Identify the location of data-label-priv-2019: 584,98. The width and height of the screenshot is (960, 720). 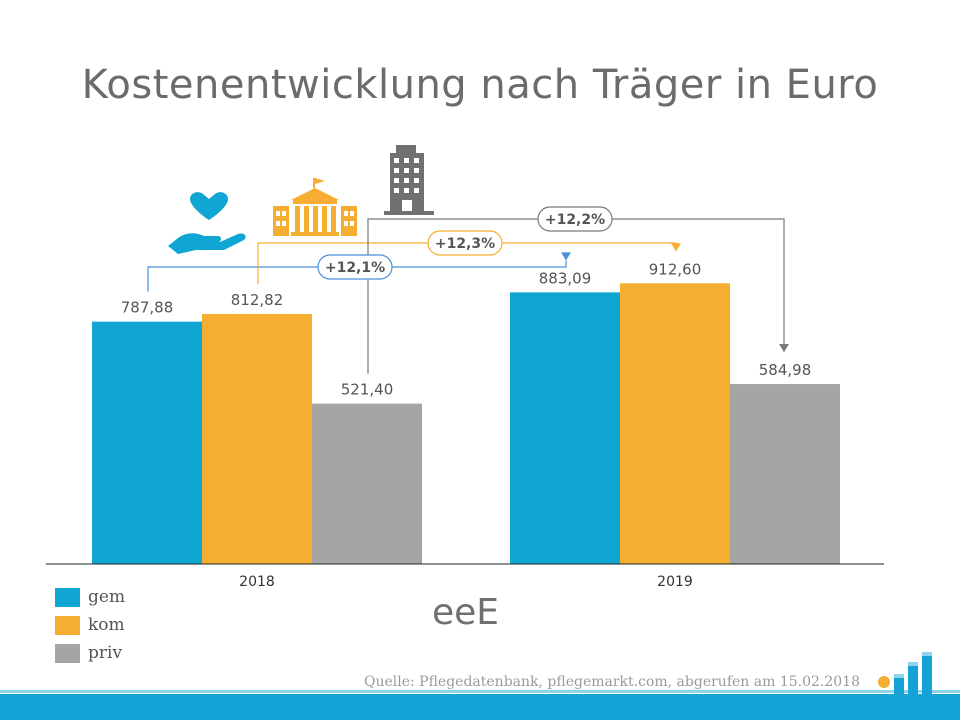
(785, 370).